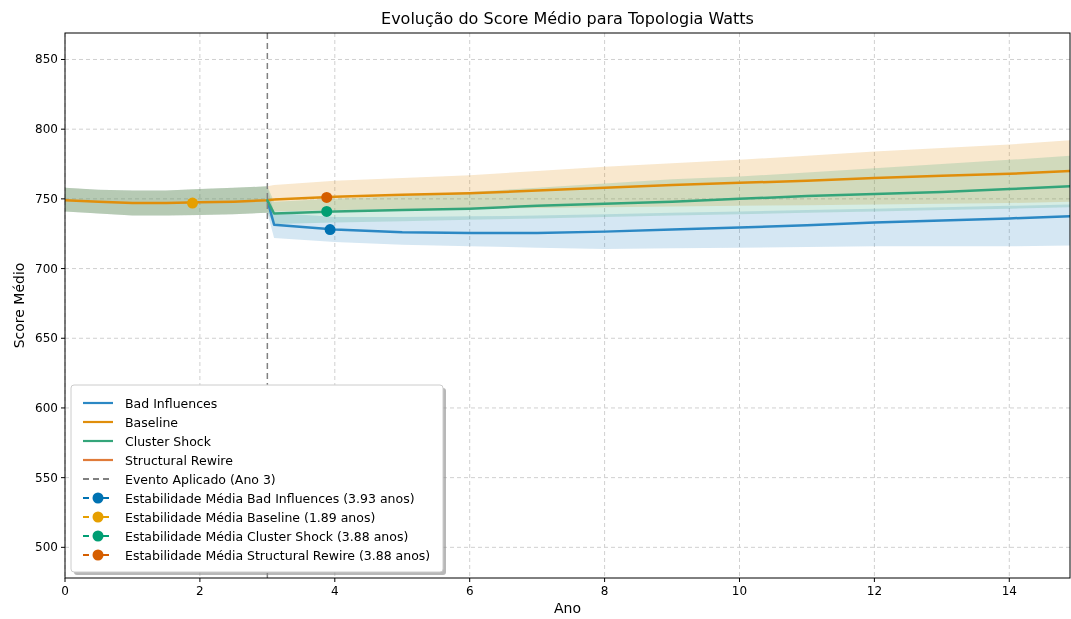 The height and width of the screenshot is (619, 1071). Describe the element at coordinates (46, 407) in the screenshot. I see `y-tick-label: 600` at that location.